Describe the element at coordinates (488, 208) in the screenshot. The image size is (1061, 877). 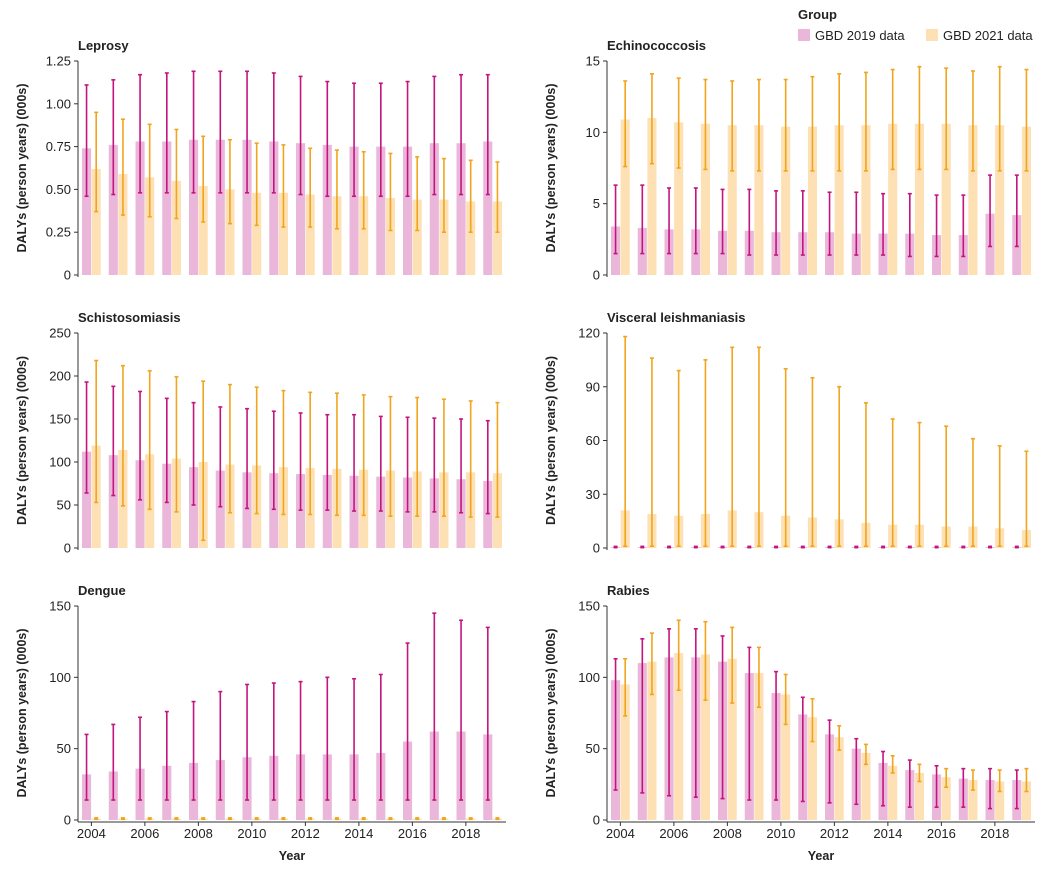
I see `bar-gbd-2019-leprosy-2019` at that location.